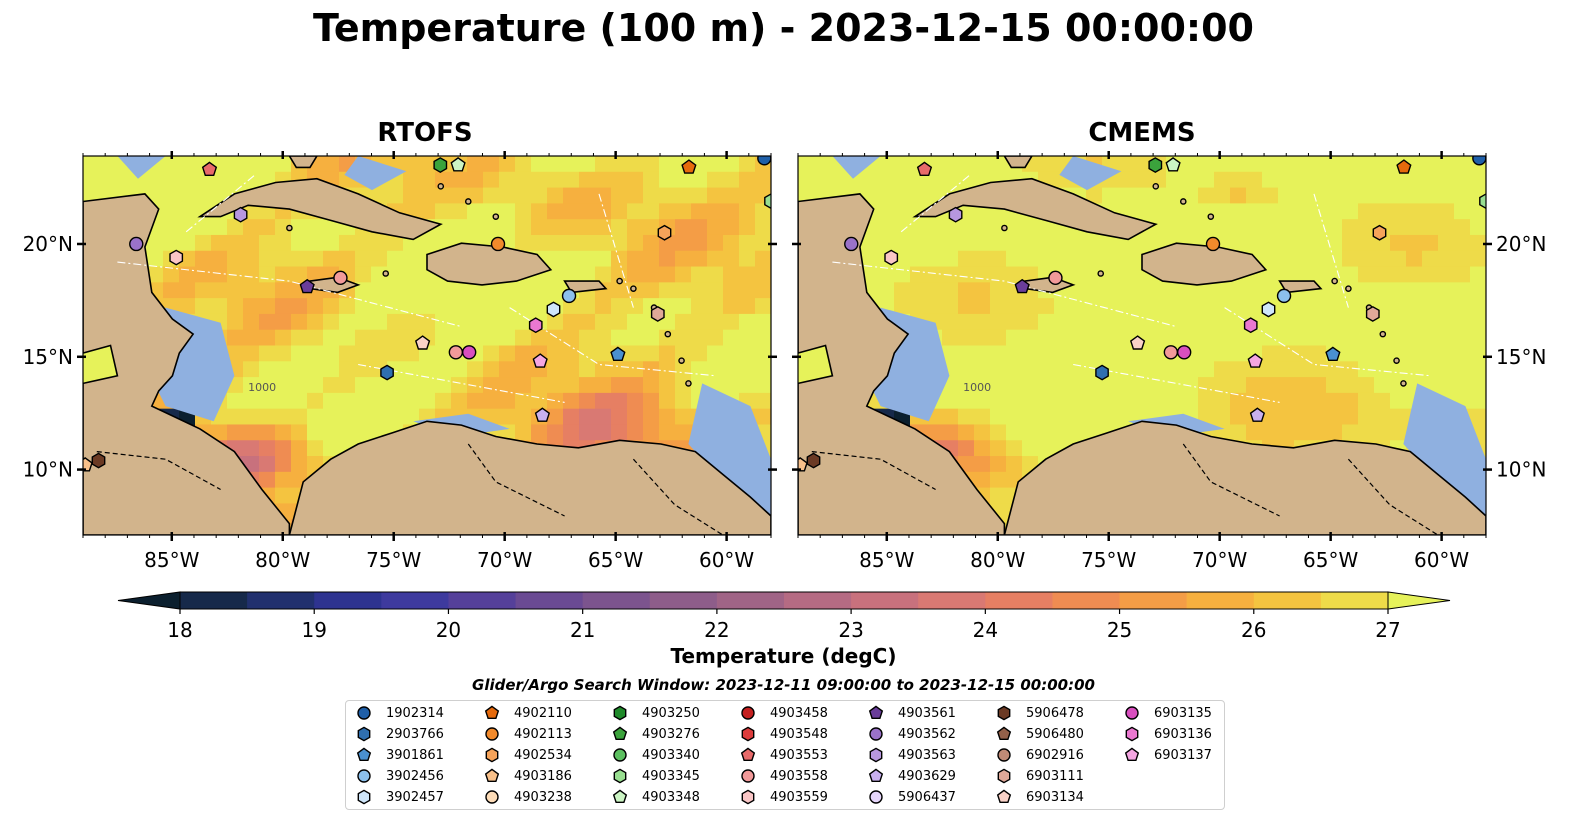 The width and height of the screenshot is (1577, 826). Describe the element at coordinates (799, 776) in the screenshot. I see `legend-item-label: 4903558` at that location.